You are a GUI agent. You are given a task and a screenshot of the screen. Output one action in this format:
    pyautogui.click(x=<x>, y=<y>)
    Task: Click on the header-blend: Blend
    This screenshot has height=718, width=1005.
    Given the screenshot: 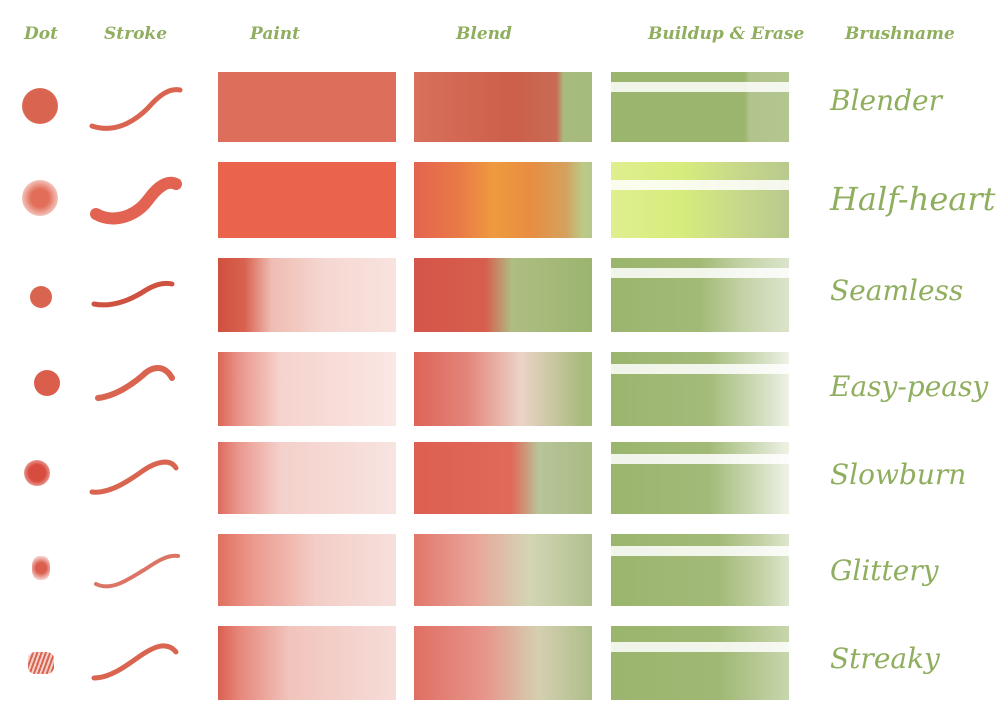 What is the action you would take?
    pyautogui.click(x=484, y=34)
    